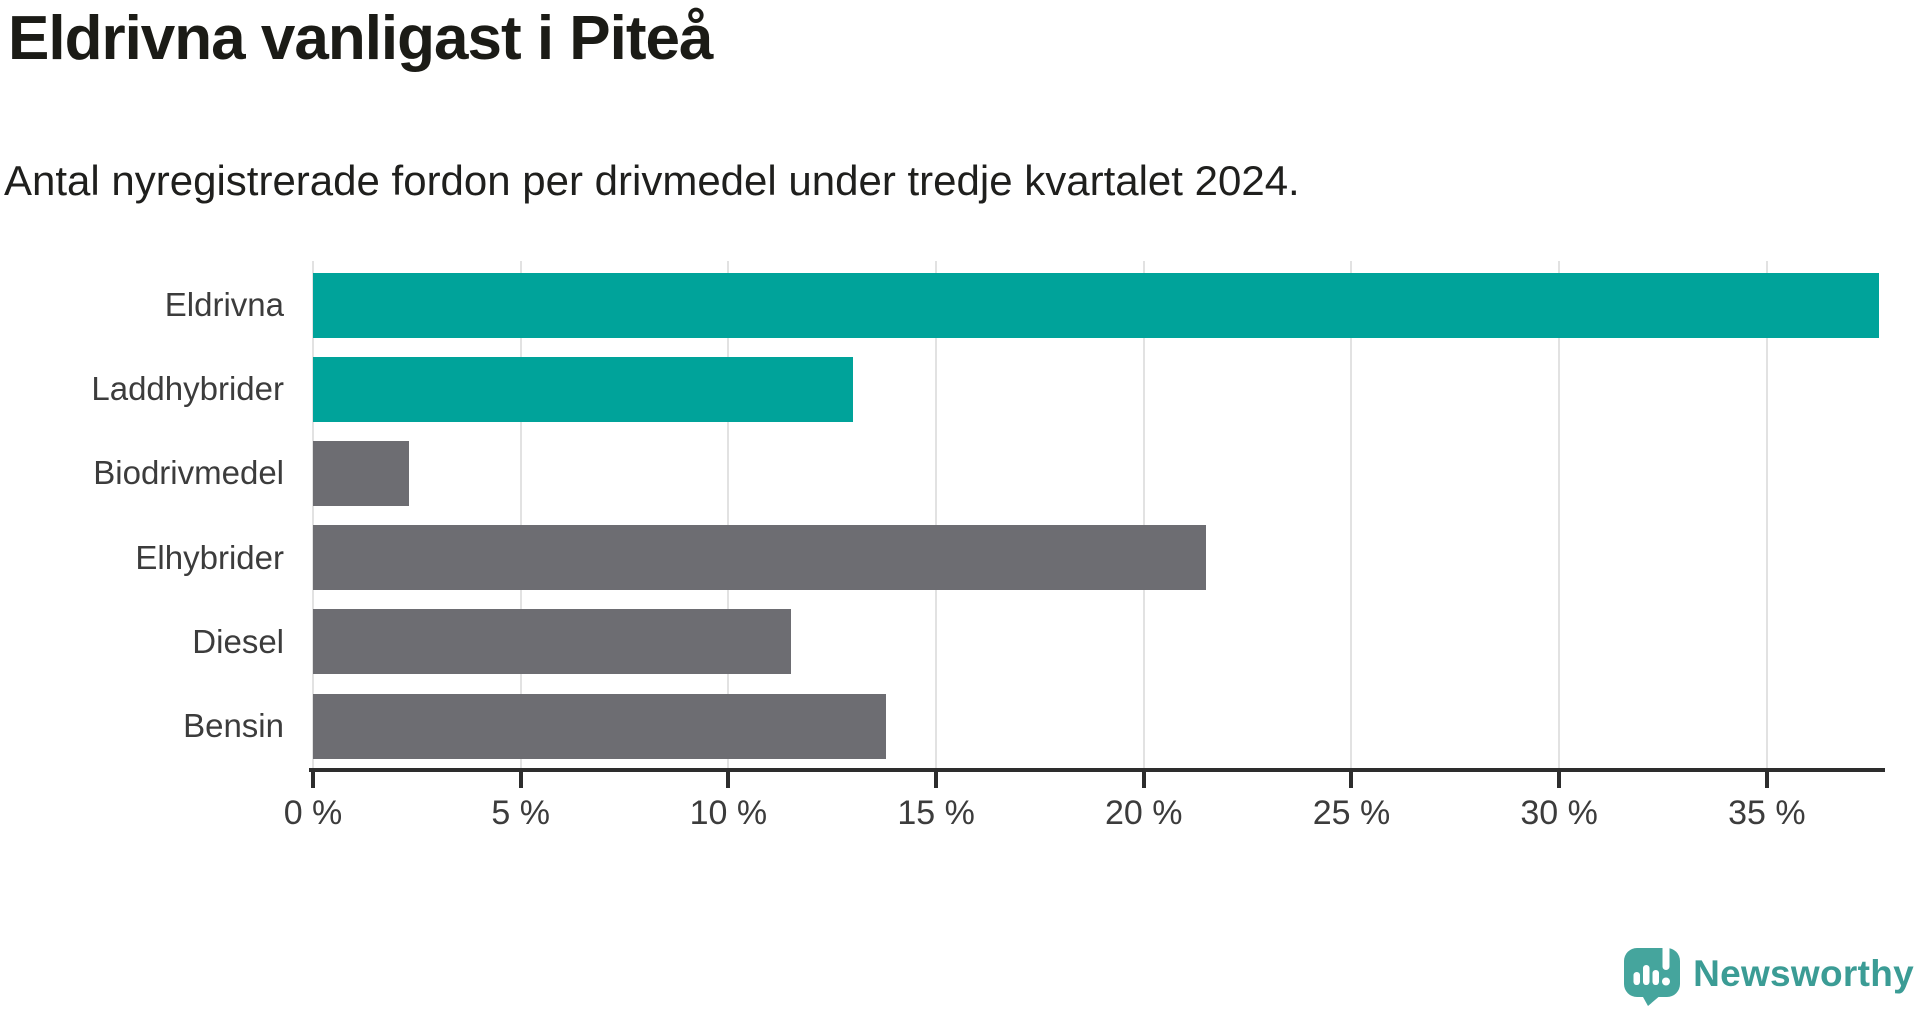  Describe the element at coordinates (361, 473) in the screenshot. I see `bar-biodrivmedel` at that location.